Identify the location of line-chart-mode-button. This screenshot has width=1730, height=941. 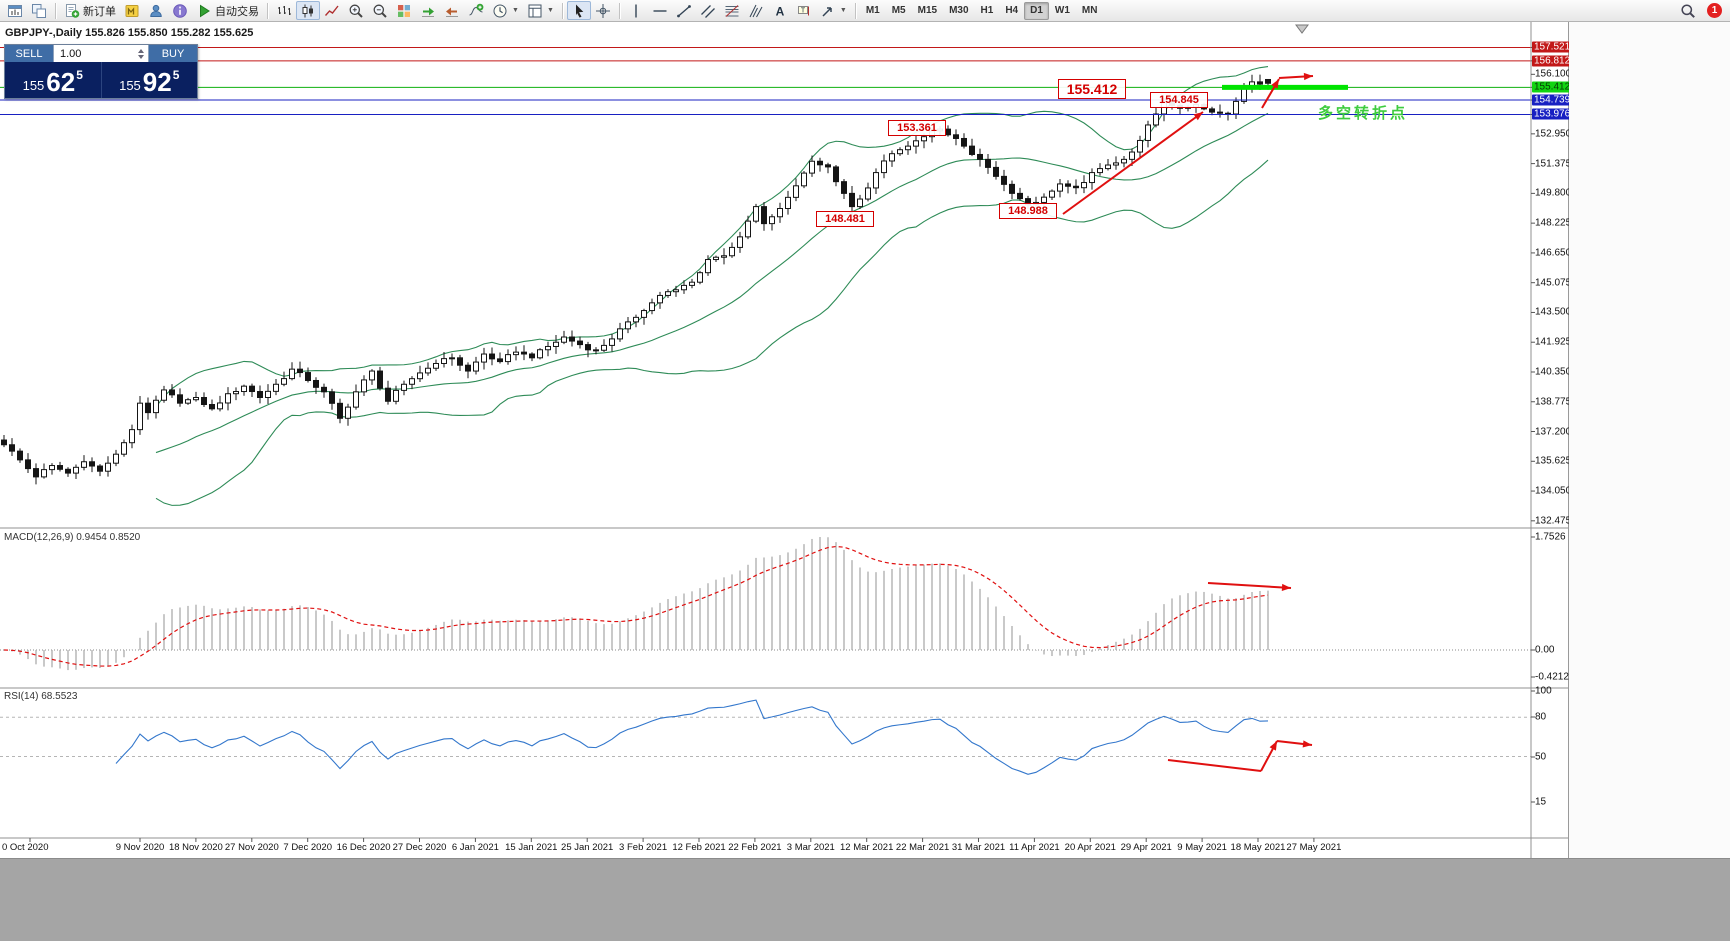
(332, 10).